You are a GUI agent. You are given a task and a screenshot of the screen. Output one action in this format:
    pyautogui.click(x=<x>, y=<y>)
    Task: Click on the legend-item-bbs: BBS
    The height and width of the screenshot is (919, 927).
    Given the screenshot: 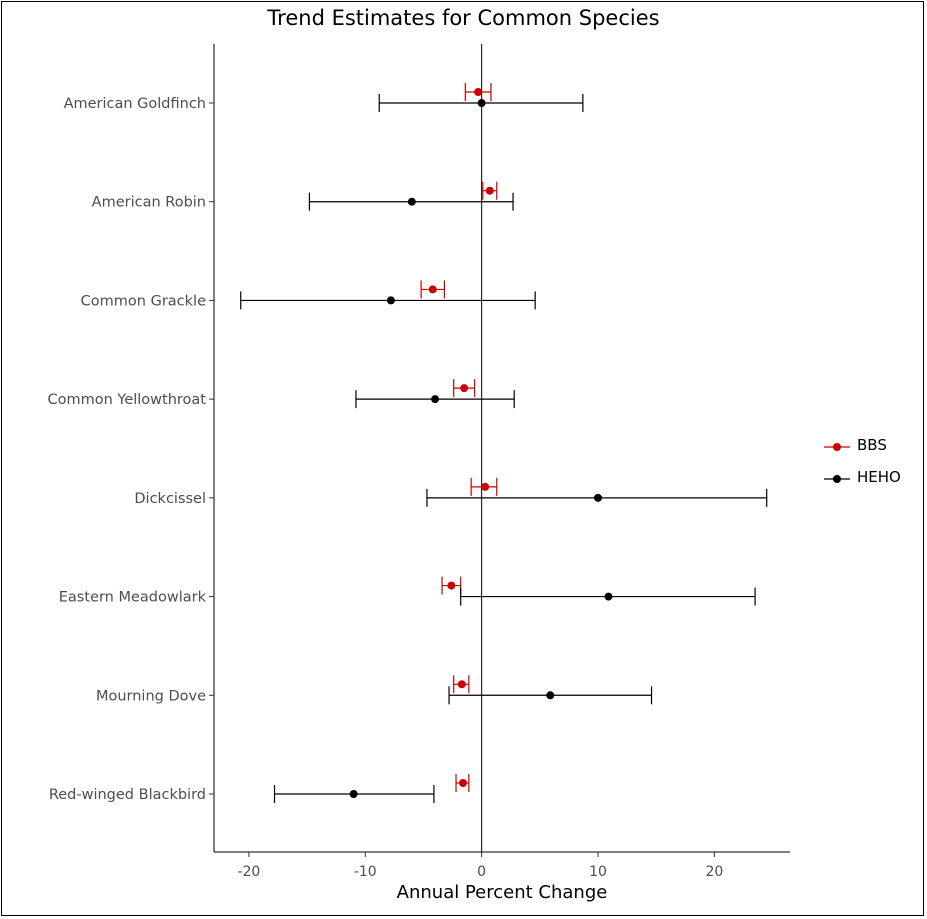 What is the action you would take?
    pyautogui.click(x=872, y=452)
    